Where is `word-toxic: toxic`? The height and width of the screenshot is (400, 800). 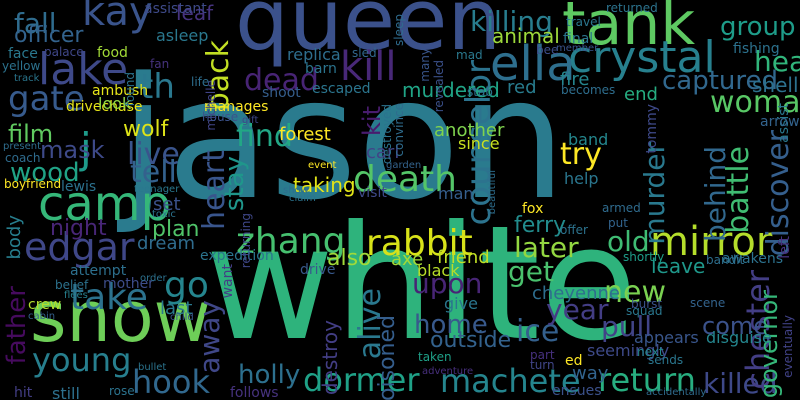 word-toxic: toxic is located at coordinates (164, 214).